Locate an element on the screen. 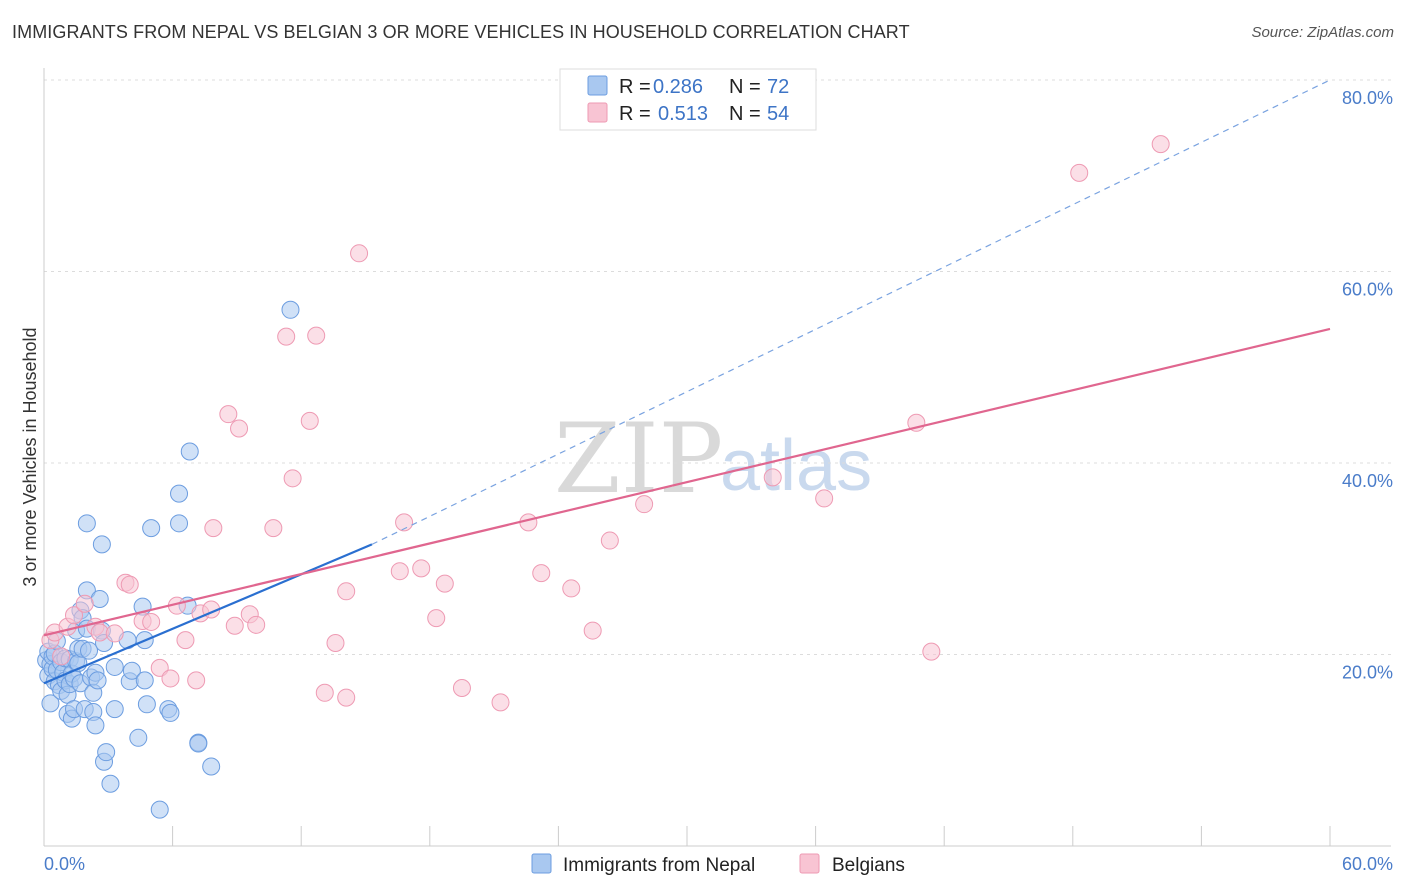 Image resolution: width=1406 pixels, height=892 pixels. legend-swatch-belgians is located at coordinates (597, 112).